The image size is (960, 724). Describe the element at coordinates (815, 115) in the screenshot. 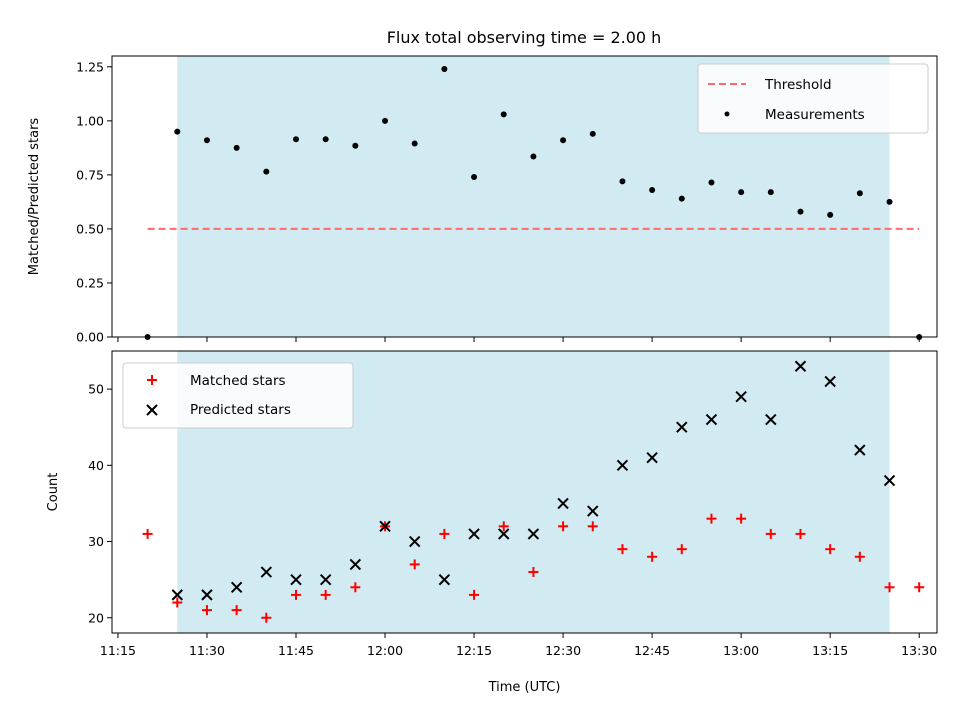

I see `legend-measurement-label: Measurements` at that location.